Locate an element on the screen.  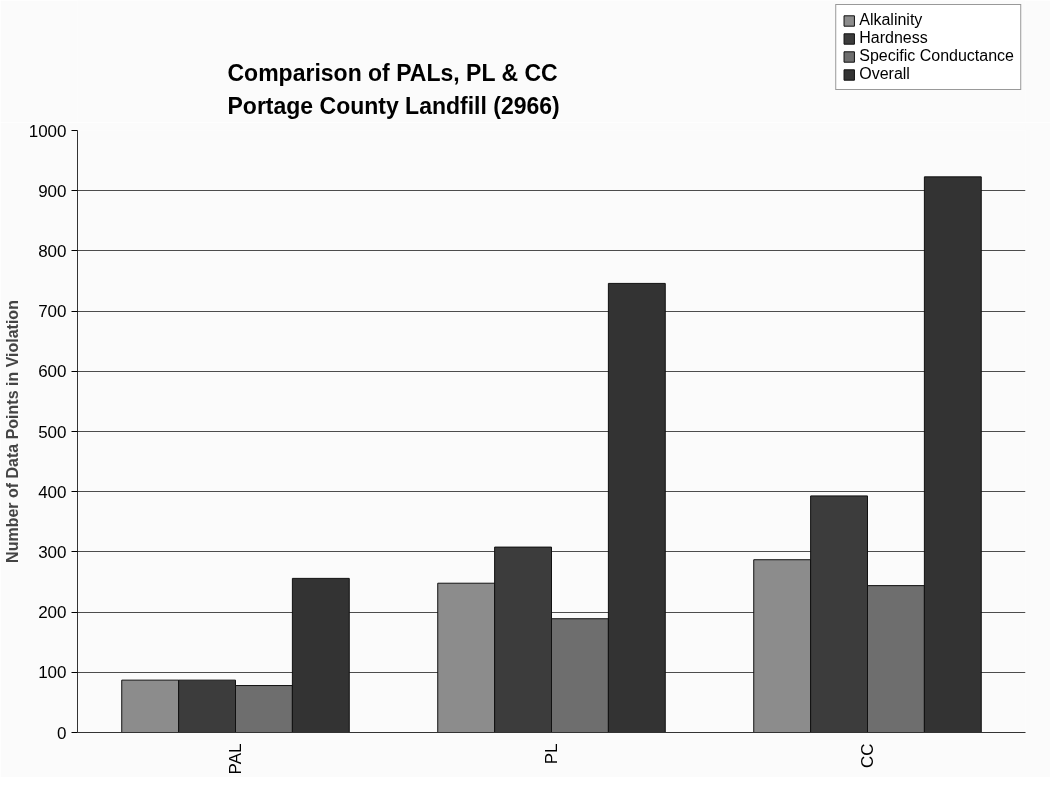
y-tick-label: 600 is located at coordinates (52, 372).